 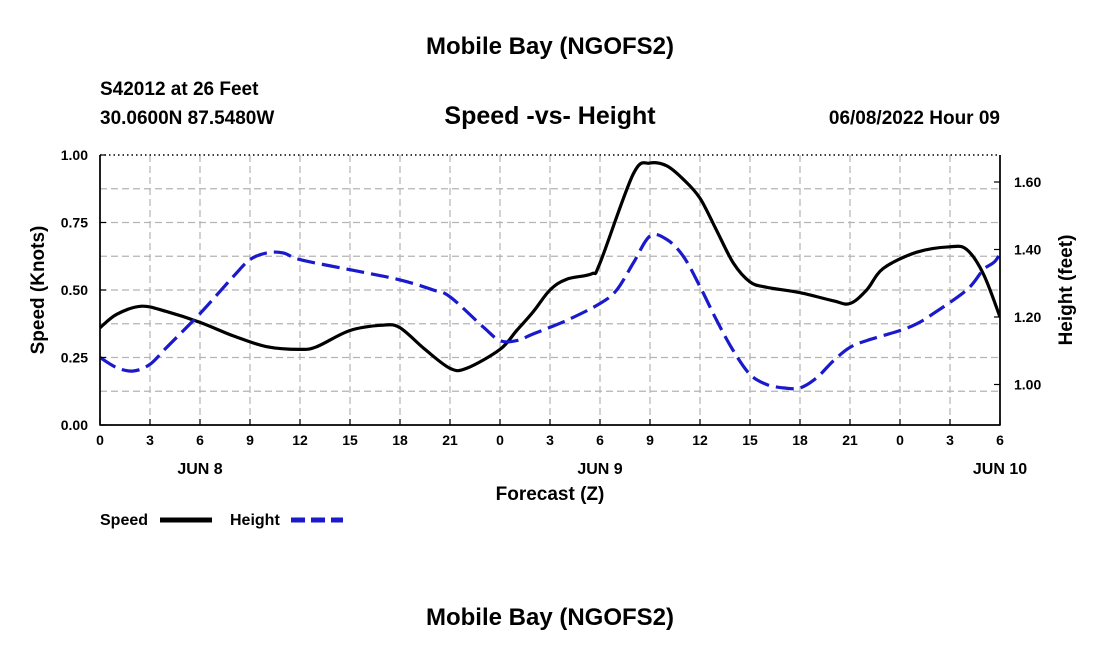 What do you see at coordinates (1027, 182) in the screenshot?
I see `y2-tick-label: 1.60` at bounding box center [1027, 182].